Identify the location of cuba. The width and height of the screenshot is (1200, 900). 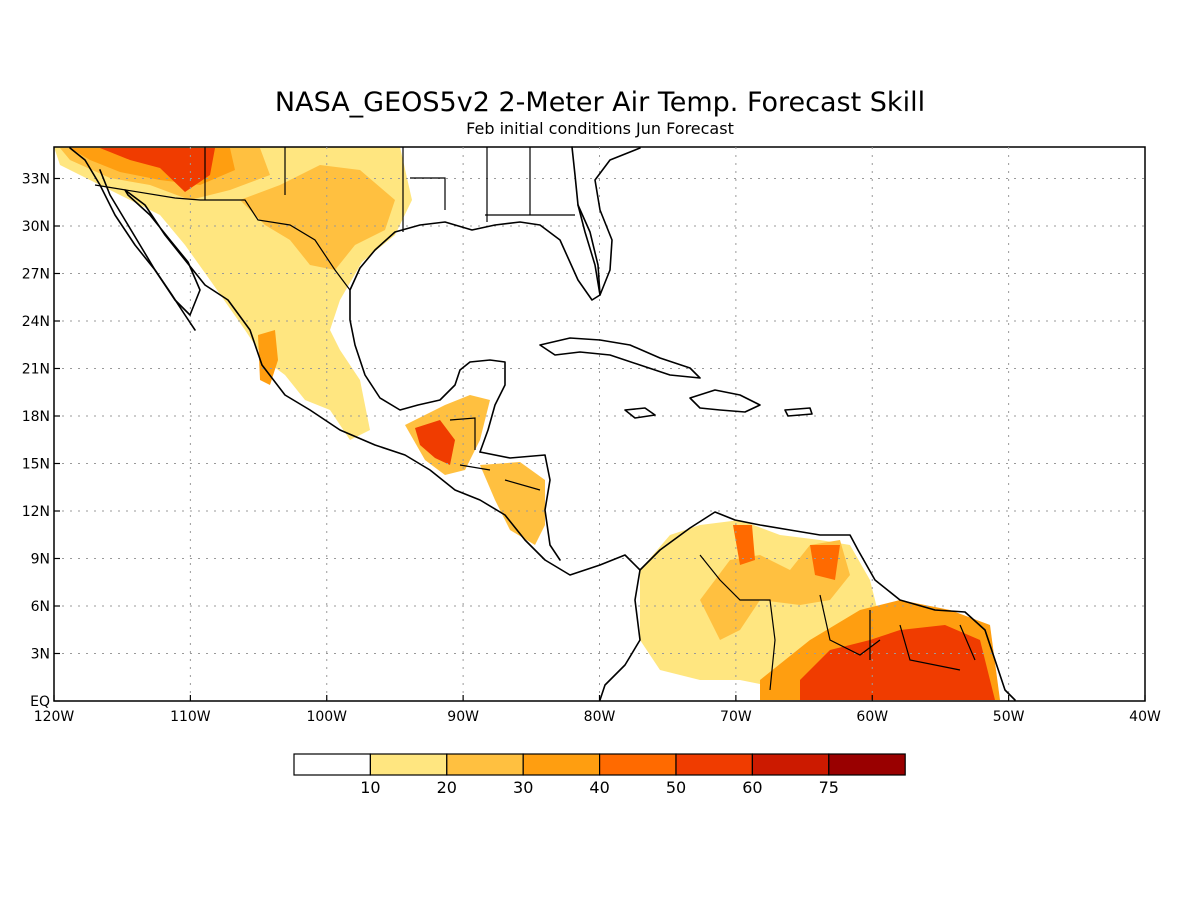
(620, 358).